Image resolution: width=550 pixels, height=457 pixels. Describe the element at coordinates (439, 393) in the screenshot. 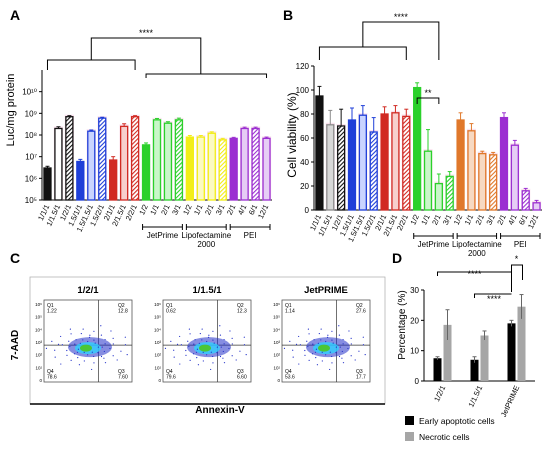

I see `d-category-label: 1/2/1` at that location.